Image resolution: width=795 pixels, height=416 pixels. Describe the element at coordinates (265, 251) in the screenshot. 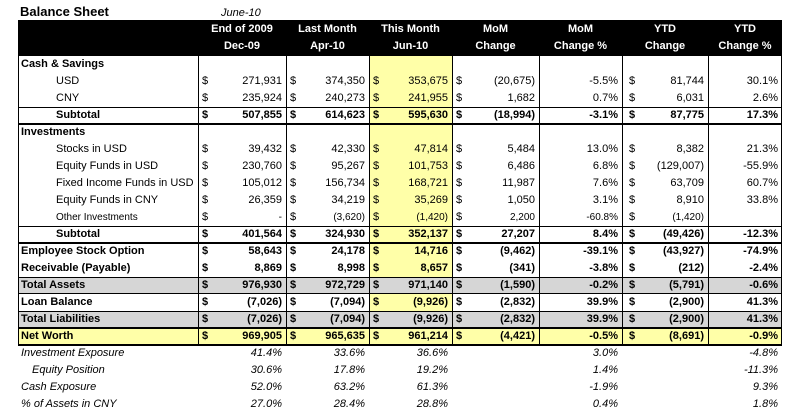

I see `value-cell: 58,643` at that location.